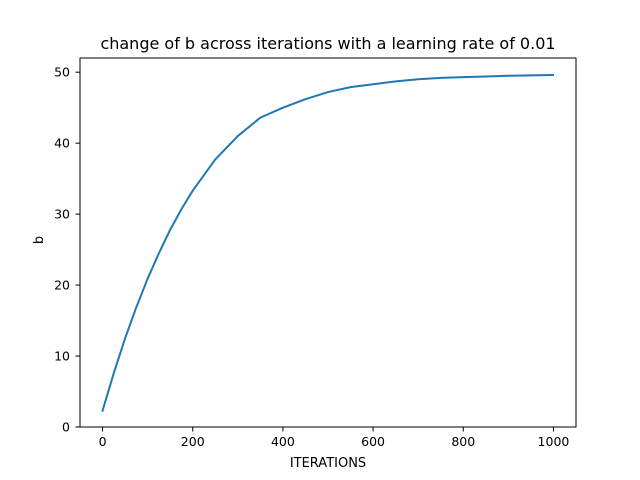 The height and width of the screenshot is (480, 640). I want to click on y-tick-label: 0, so click(66, 427).